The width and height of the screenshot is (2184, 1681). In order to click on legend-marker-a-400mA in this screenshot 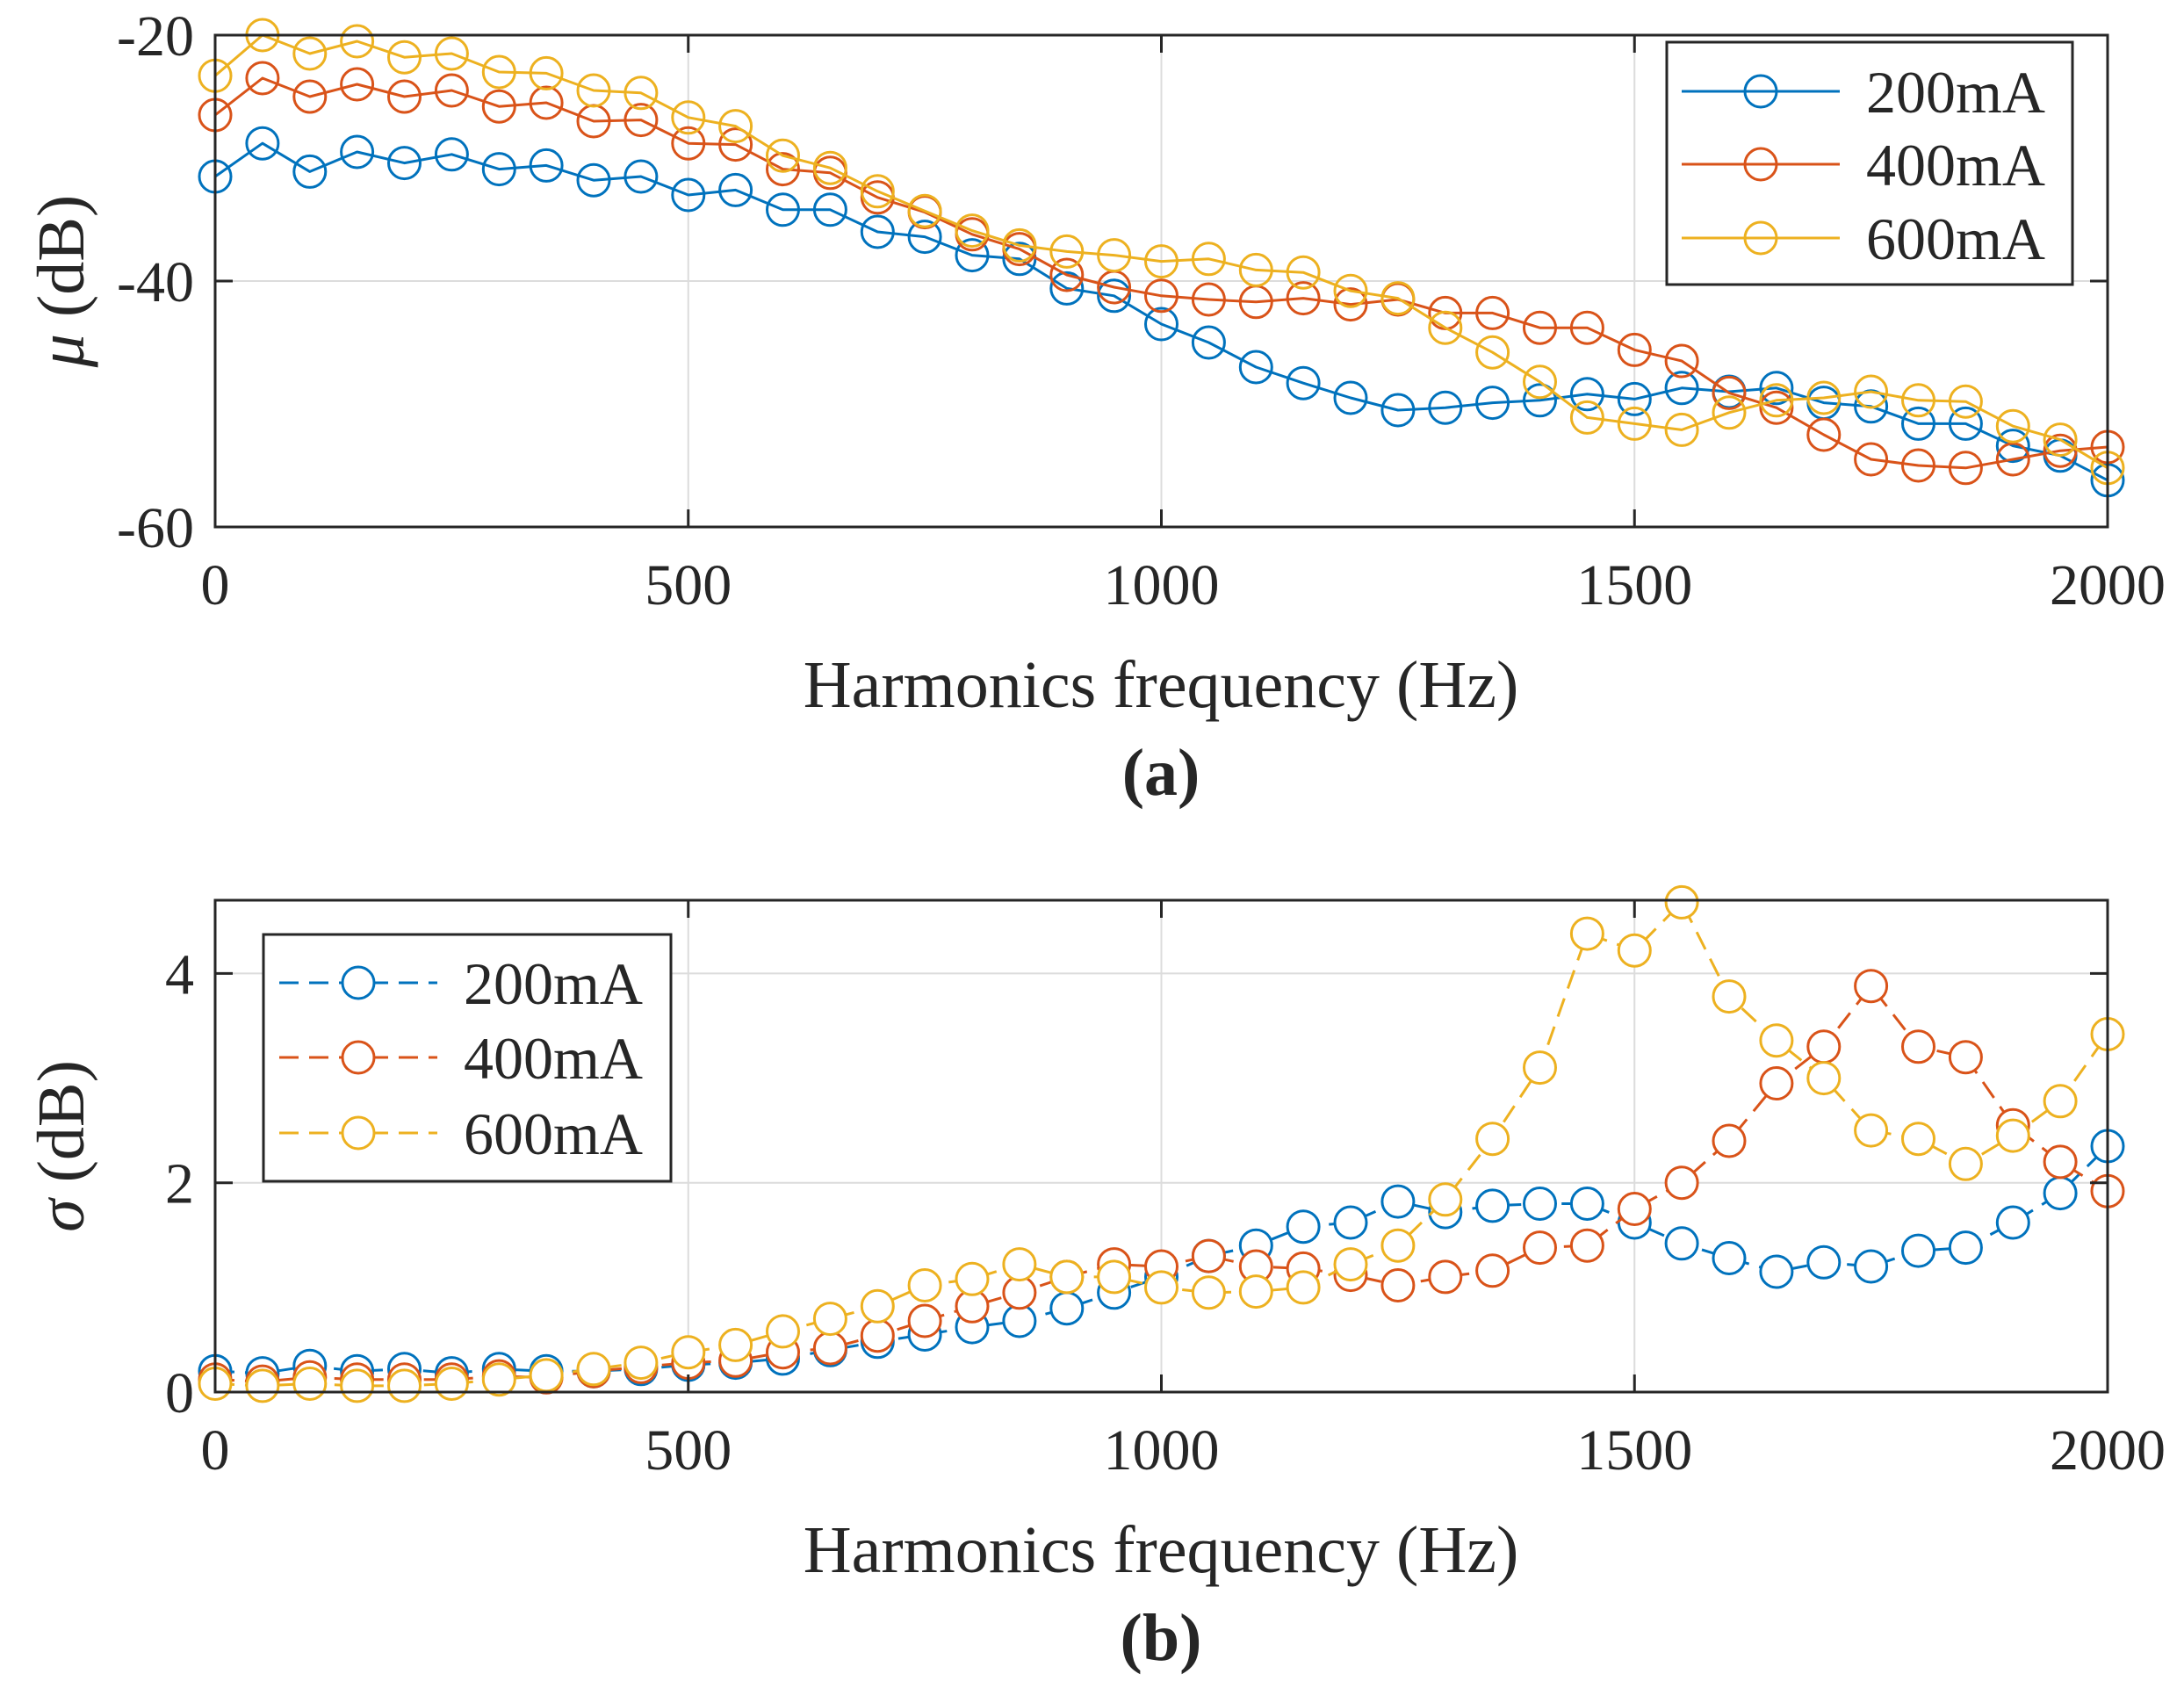, I will do `click(1760, 164)`.